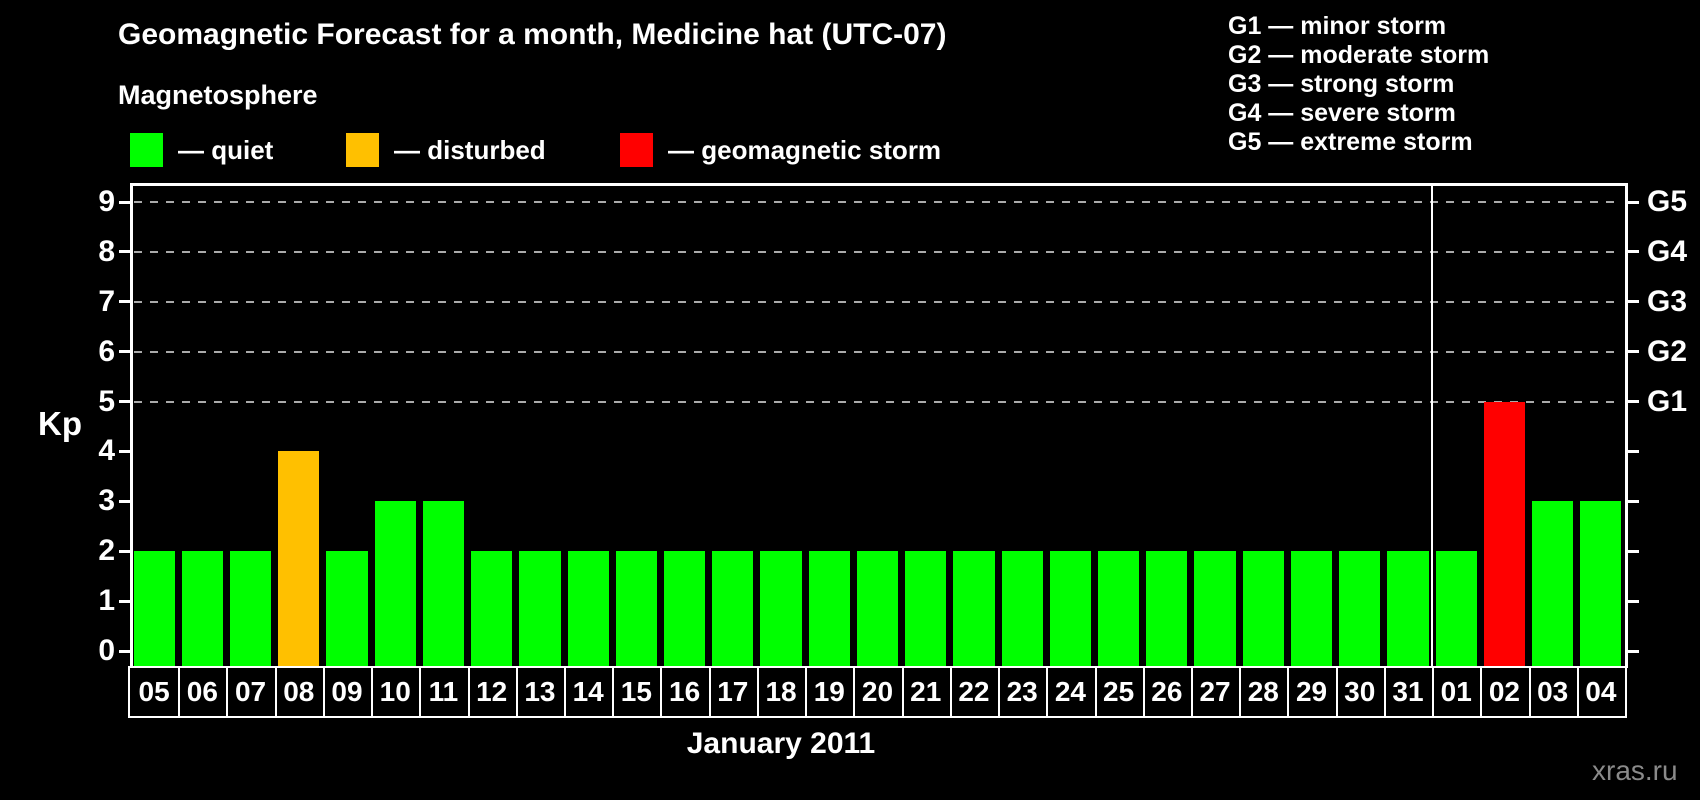 This screenshot has height=800, width=1700. I want to click on gridline-kp8, so click(877, 251).